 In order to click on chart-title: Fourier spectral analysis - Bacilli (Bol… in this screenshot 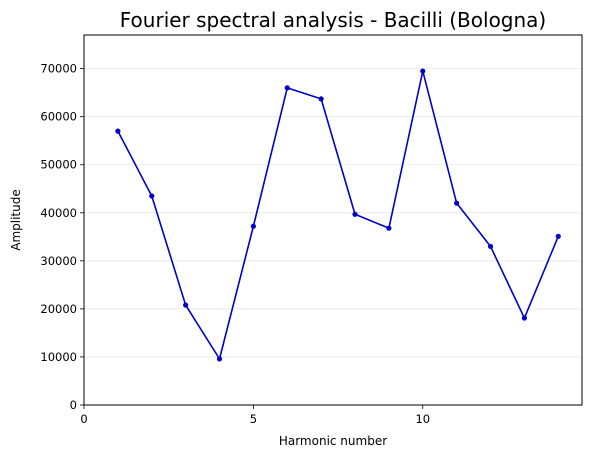, I will do `click(333, 20)`.